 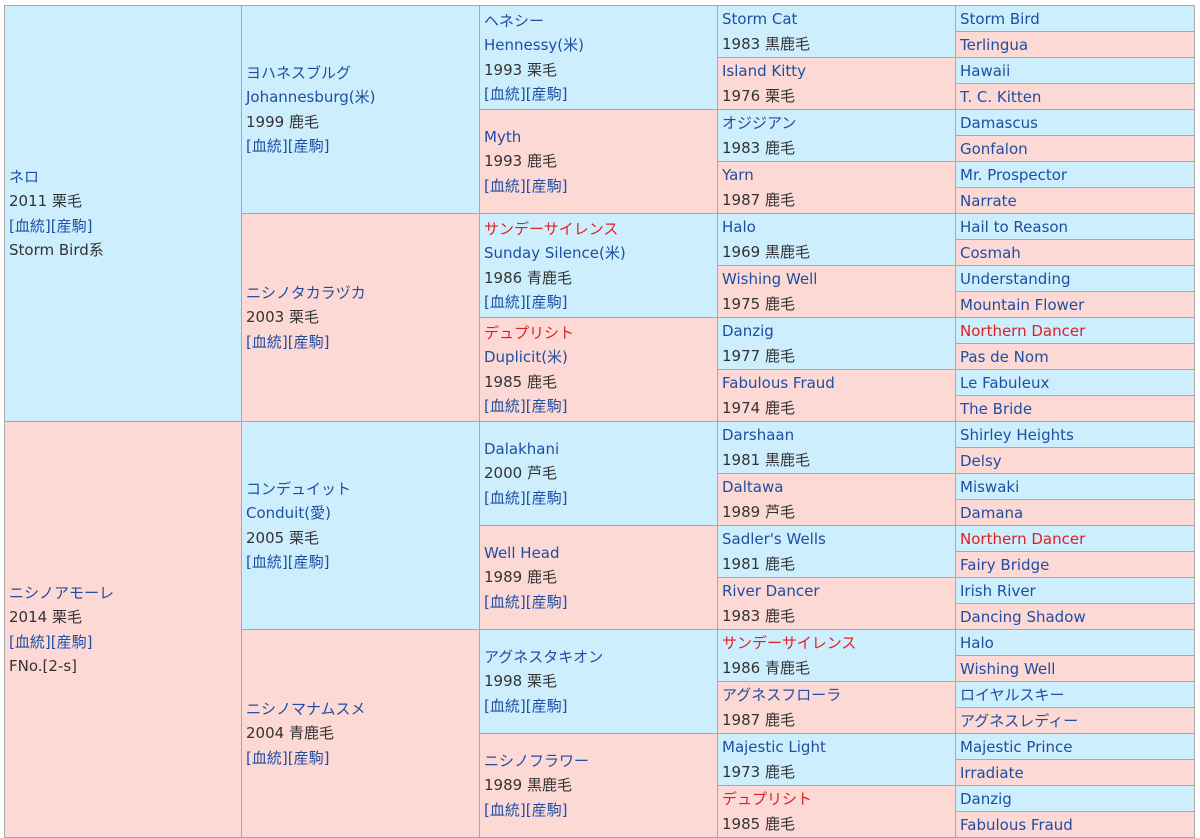 I want to click on horse-name: Daltawa, so click(x=753, y=487).